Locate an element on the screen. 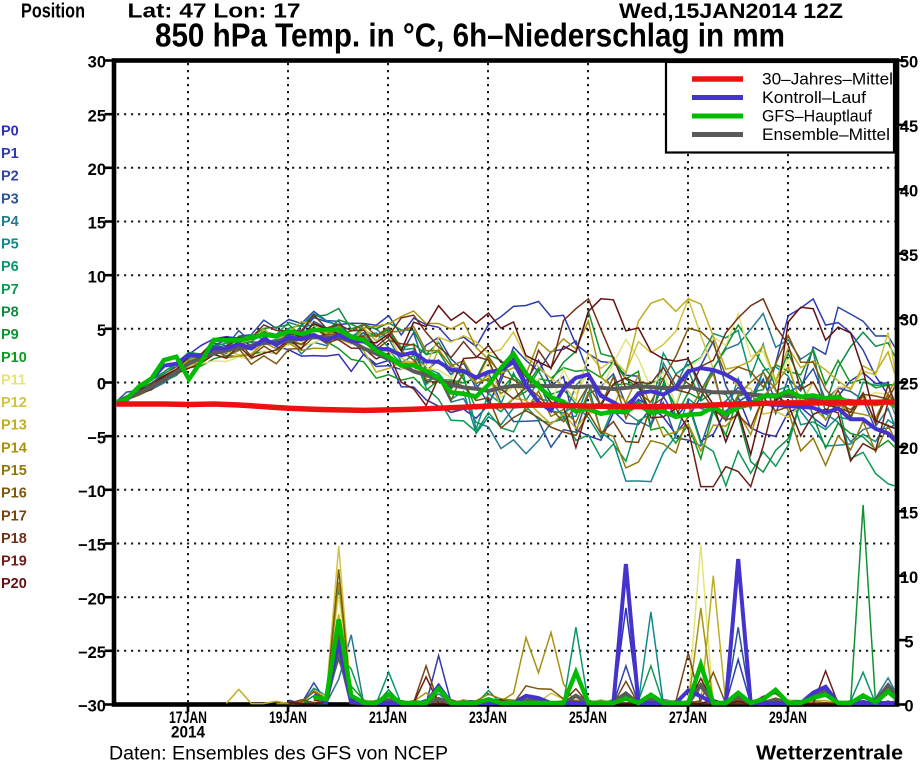 Image resolution: width=920 pixels, height=773 pixels. svg-text: 19JAN is located at coordinates (288, 718).